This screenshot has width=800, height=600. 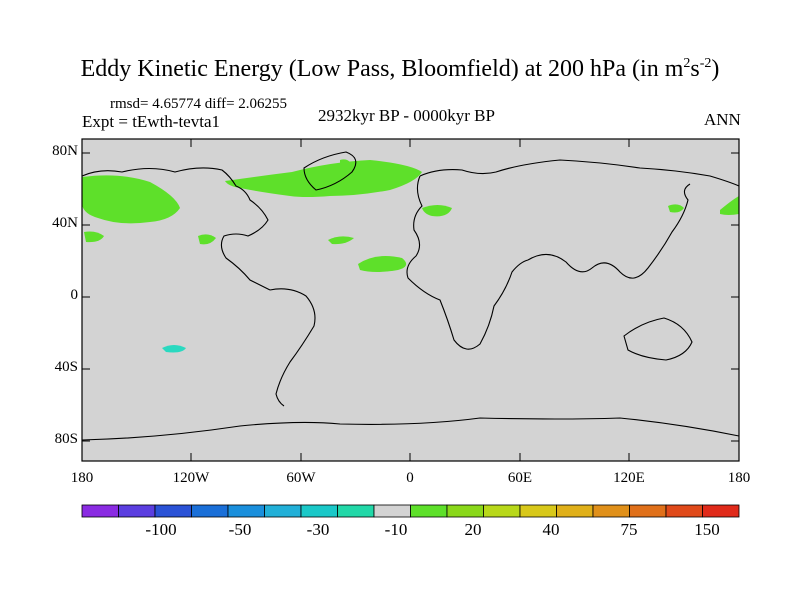 I want to click on colorbar-label: -10, so click(x=396, y=529).